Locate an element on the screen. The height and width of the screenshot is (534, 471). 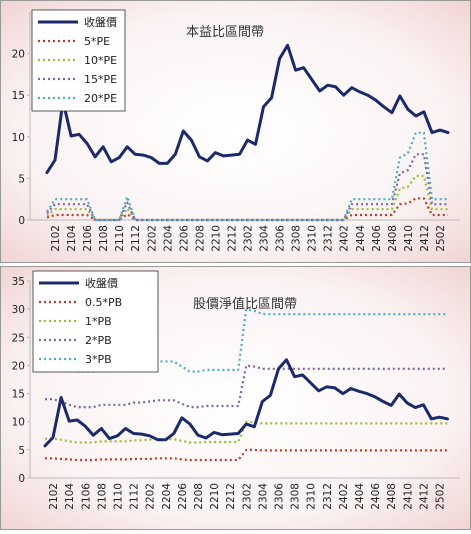
legend-label: 2*PB is located at coordinates (98, 340).